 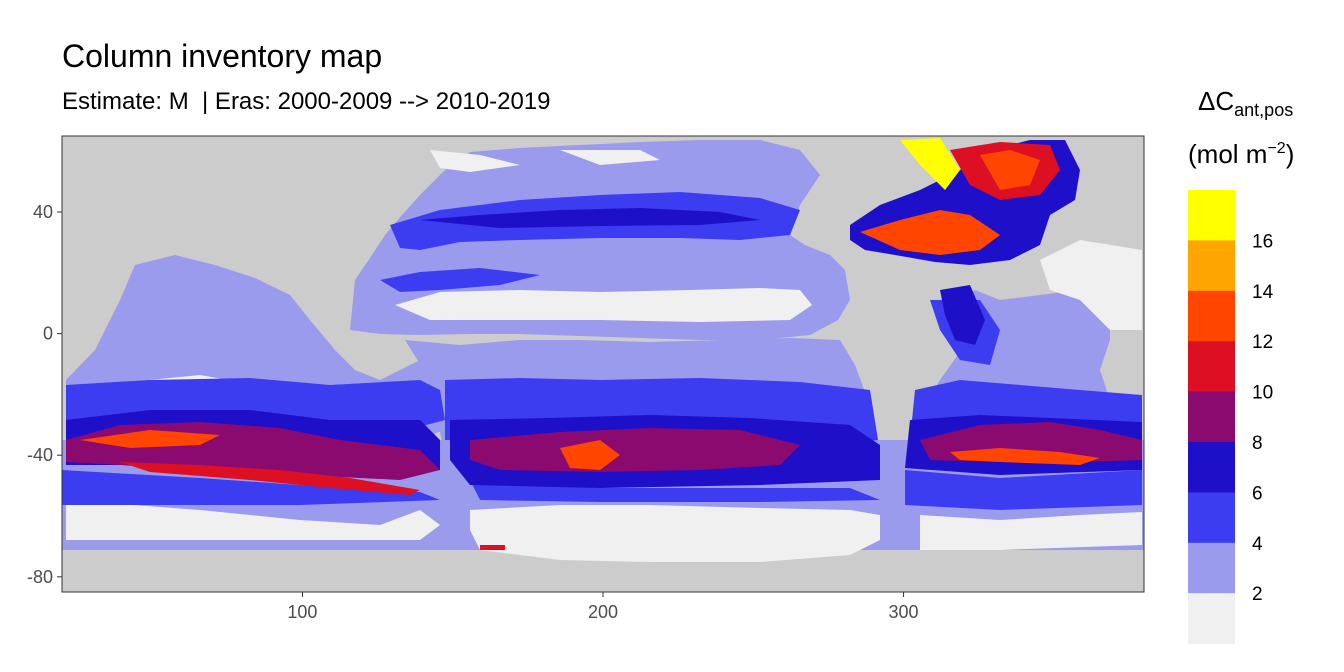 I want to click on legend-swatches, so click(x=1211, y=417).